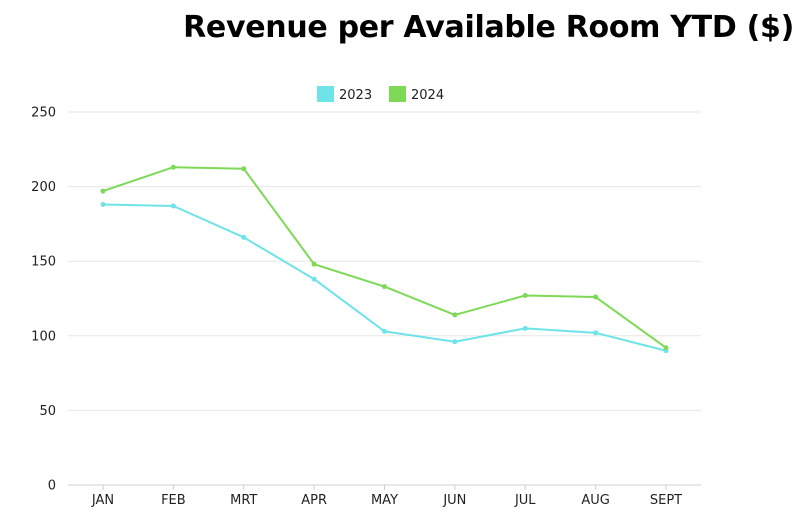  Describe the element at coordinates (52, 486) in the screenshot. I see `y-tick-label: 0` at that location.